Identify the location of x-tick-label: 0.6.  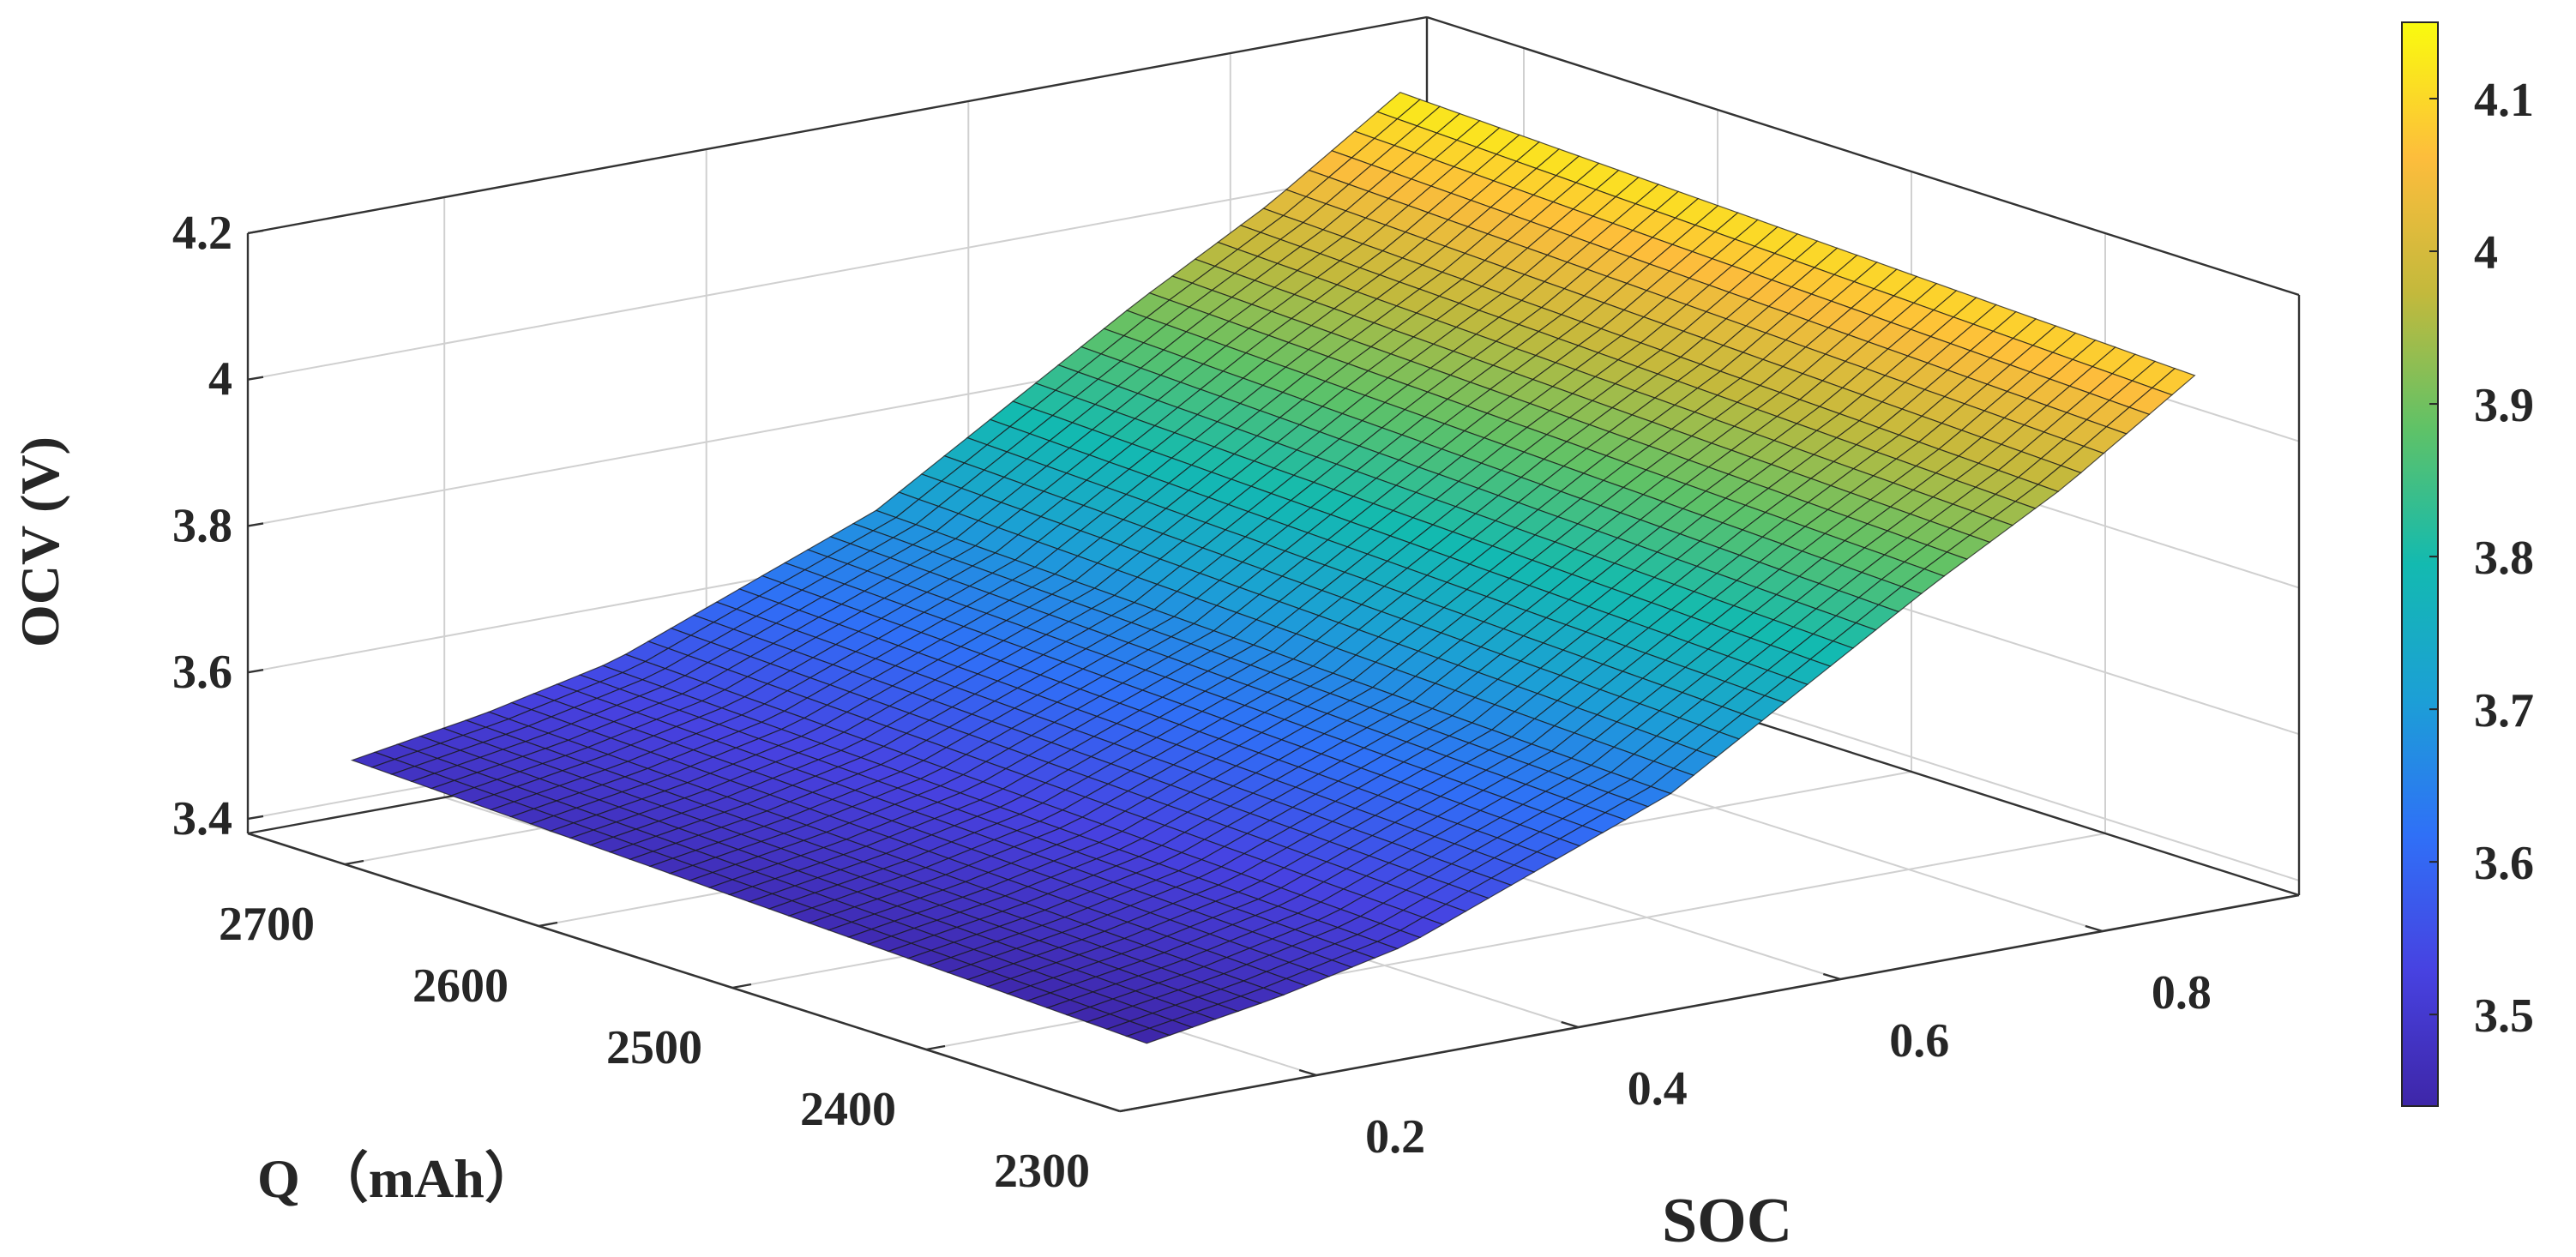
(1919, 1041).